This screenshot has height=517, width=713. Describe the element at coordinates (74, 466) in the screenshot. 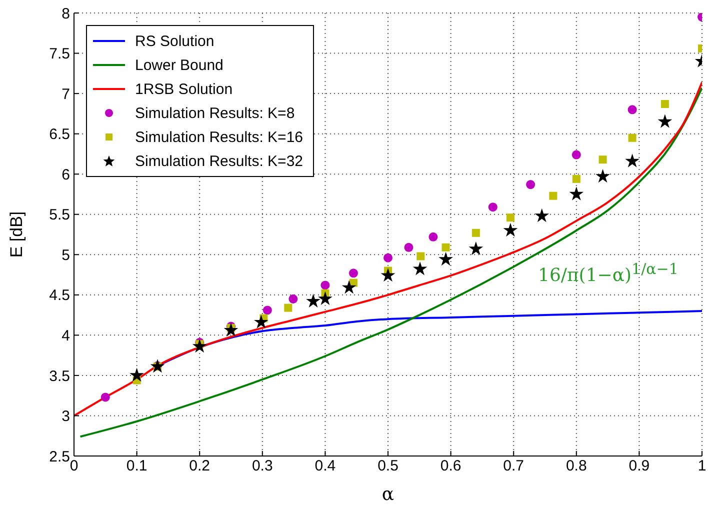

I see `x-tick-label: 0` at that location.